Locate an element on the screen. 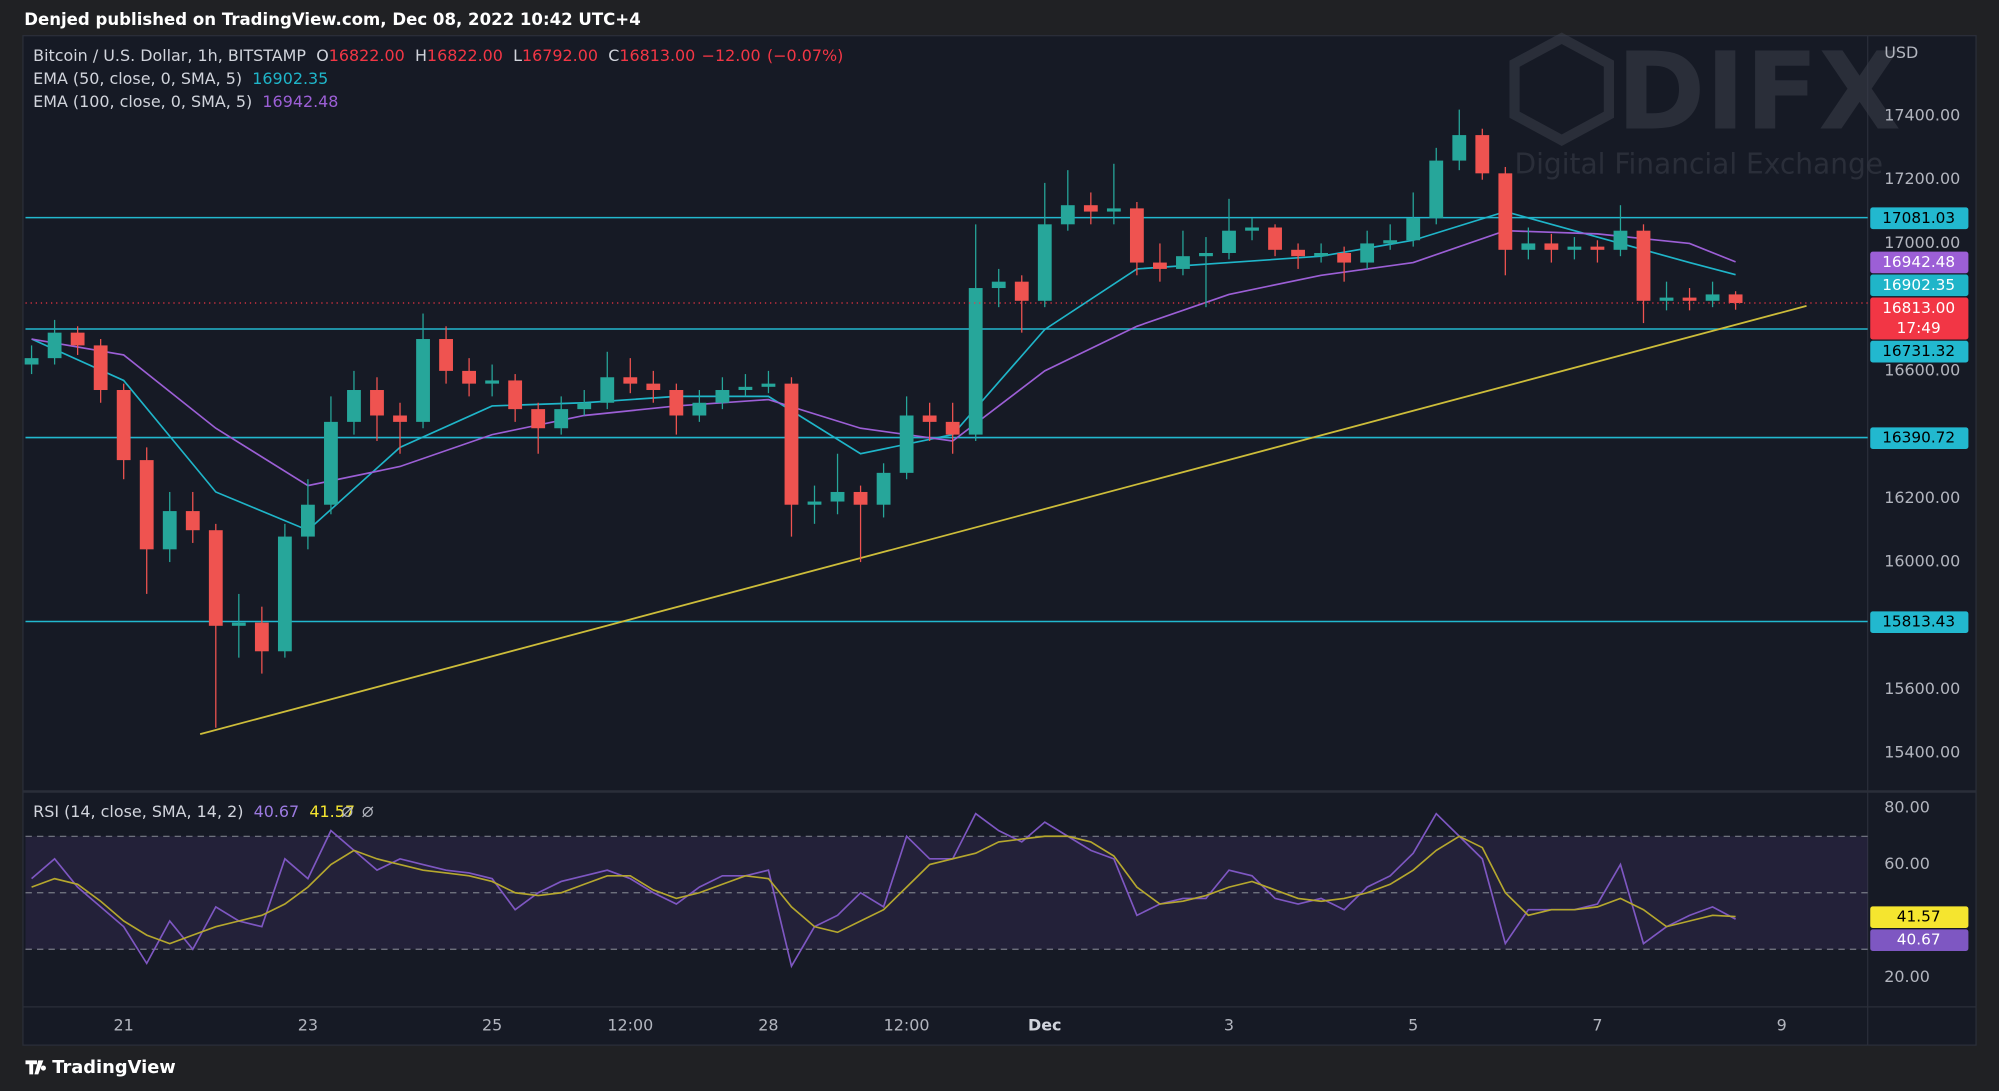 This screenshot has width=1999, height=1091. rsi-badge-text: 41.57 is located at coordinates (1919, 917).